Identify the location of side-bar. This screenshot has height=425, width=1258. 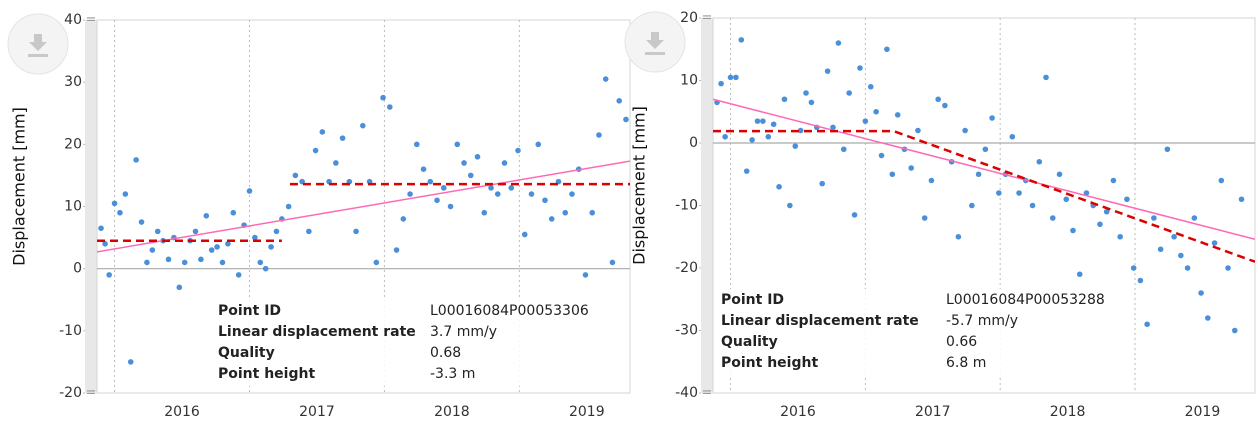
(91, 206).